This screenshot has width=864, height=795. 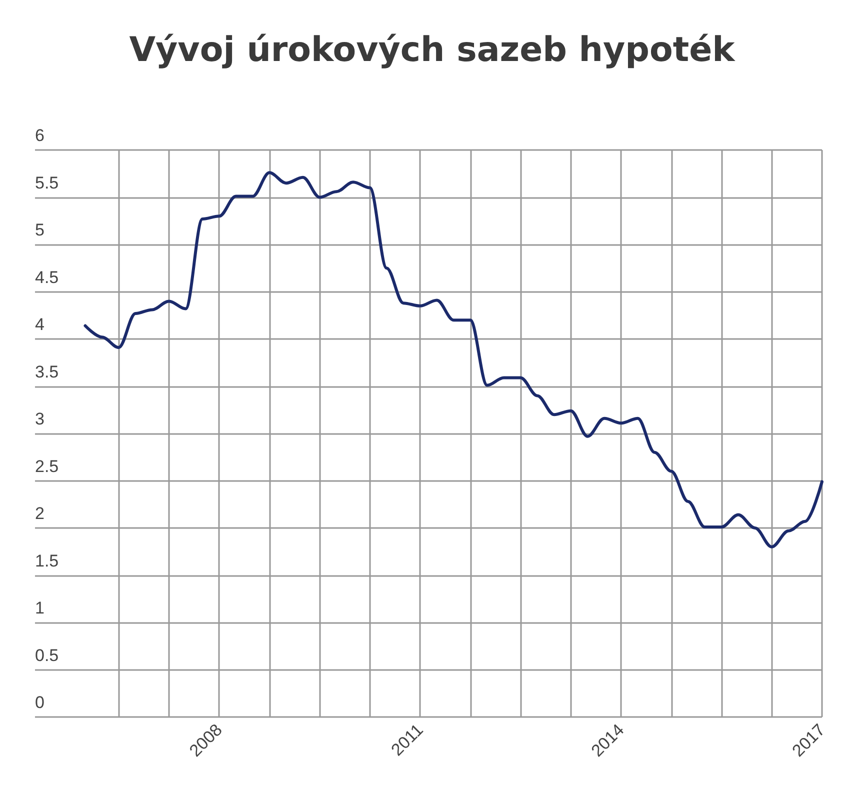 What do you see at coordinates (39, 419) in the screenshot?
I see `y-tick-label: 3` at bounding box center [39, 419].